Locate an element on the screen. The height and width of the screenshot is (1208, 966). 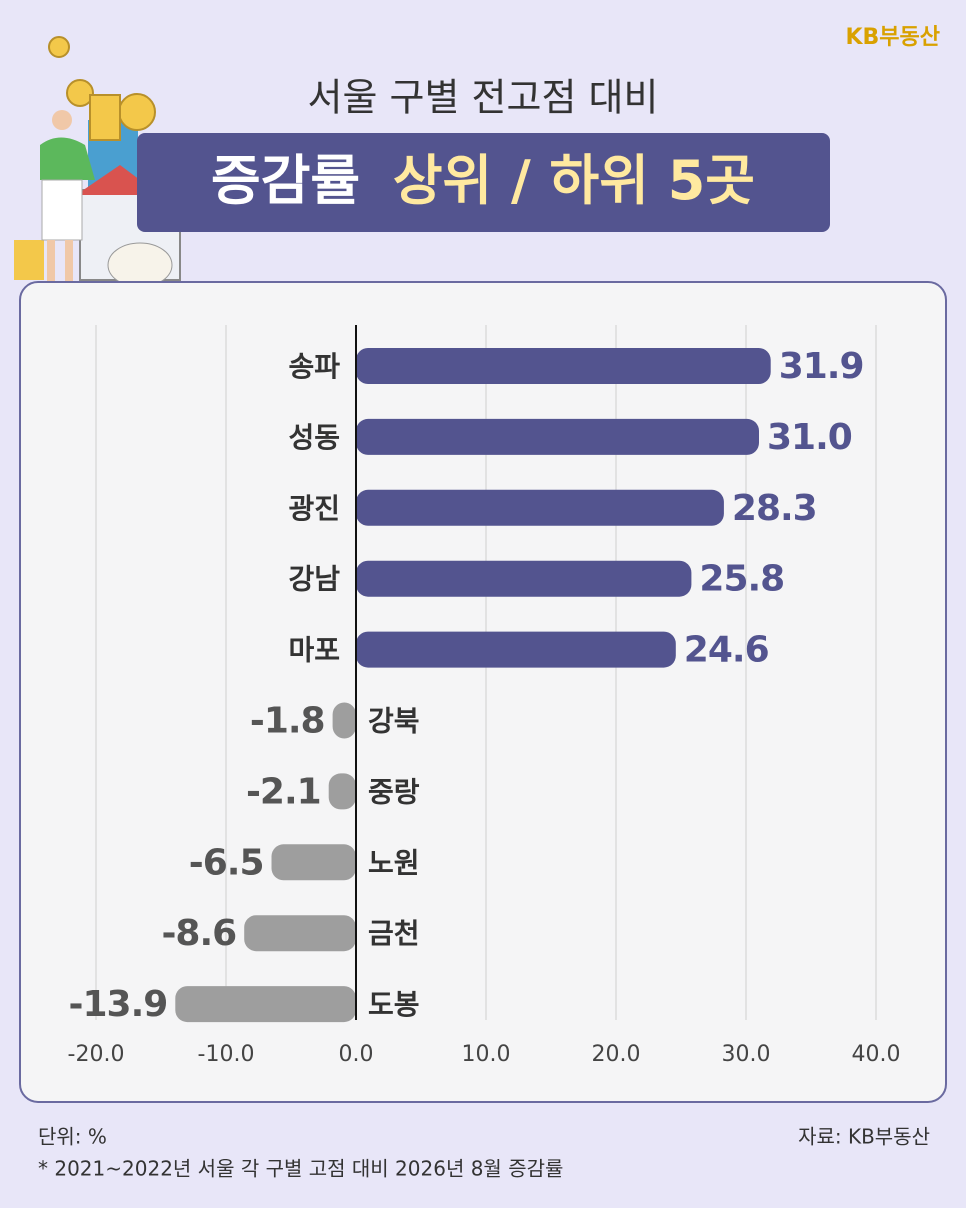
category-label: 마포 is located at coordinates (314, 650).